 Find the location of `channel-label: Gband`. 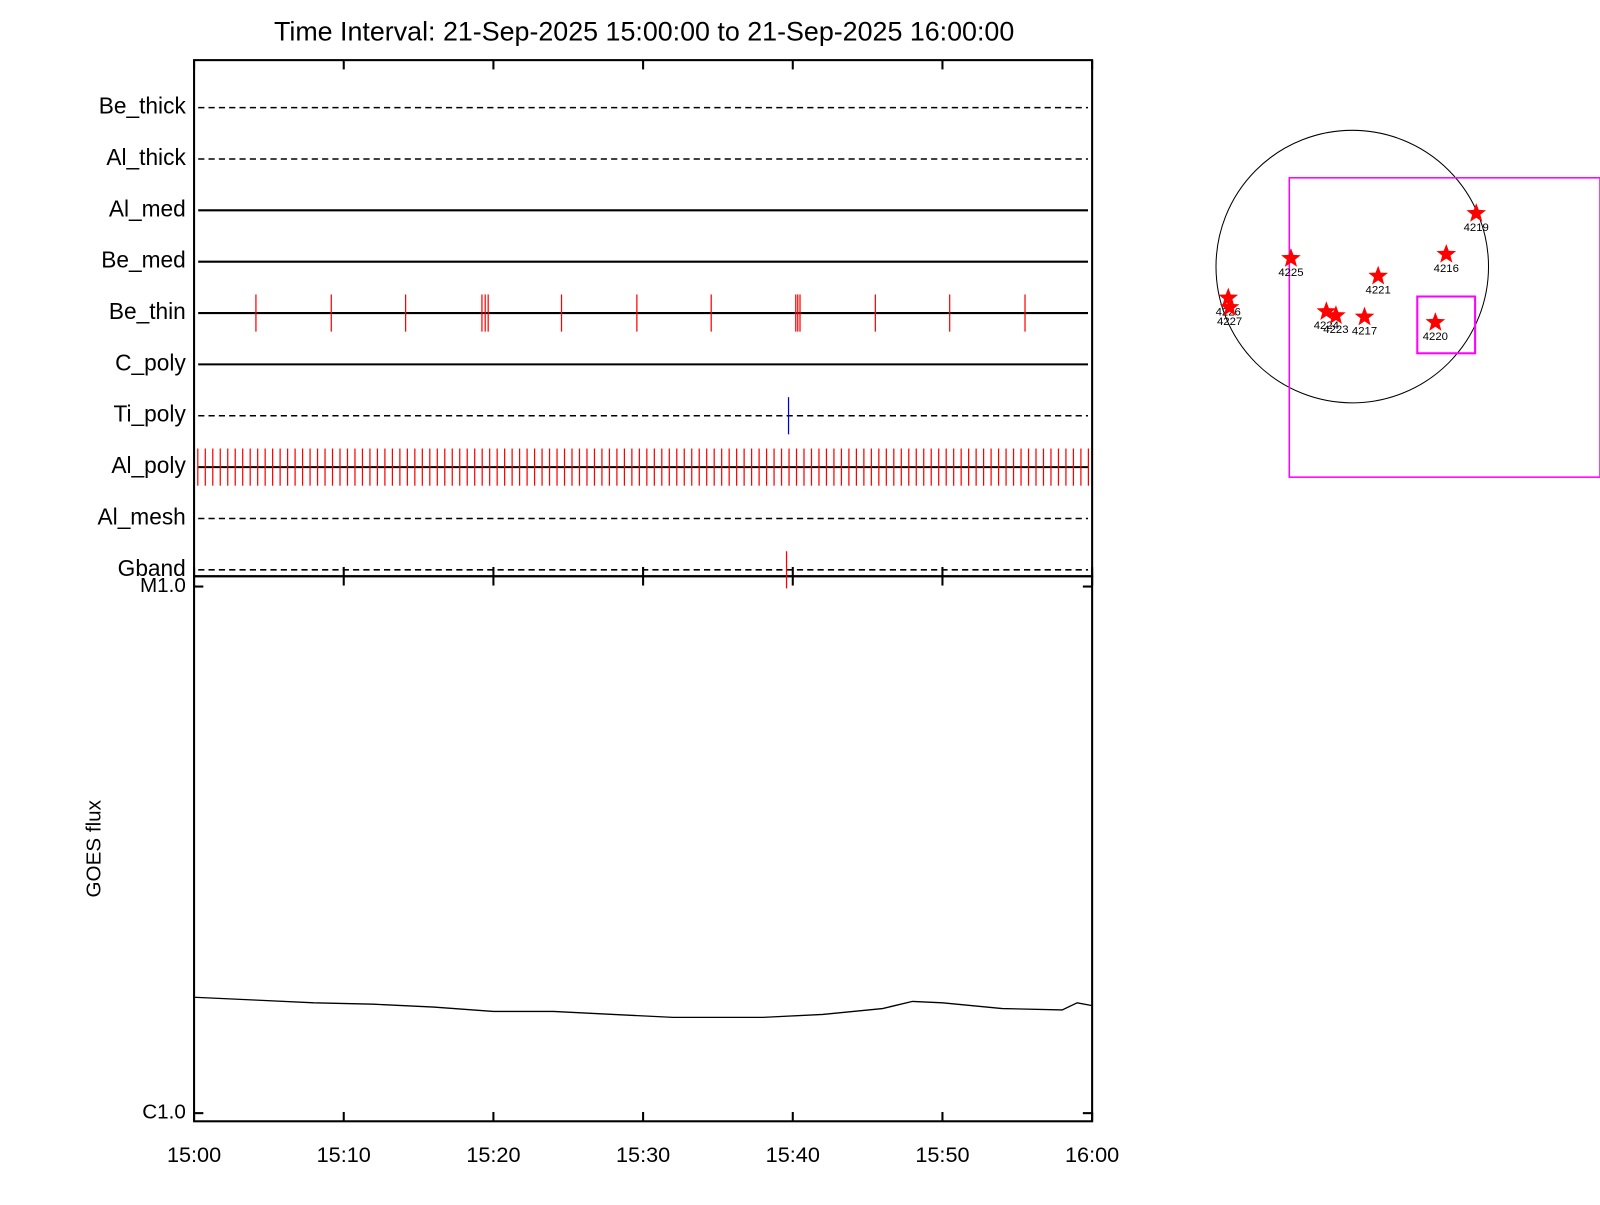

channel-label: Gband is located at coordinates (152, 568).